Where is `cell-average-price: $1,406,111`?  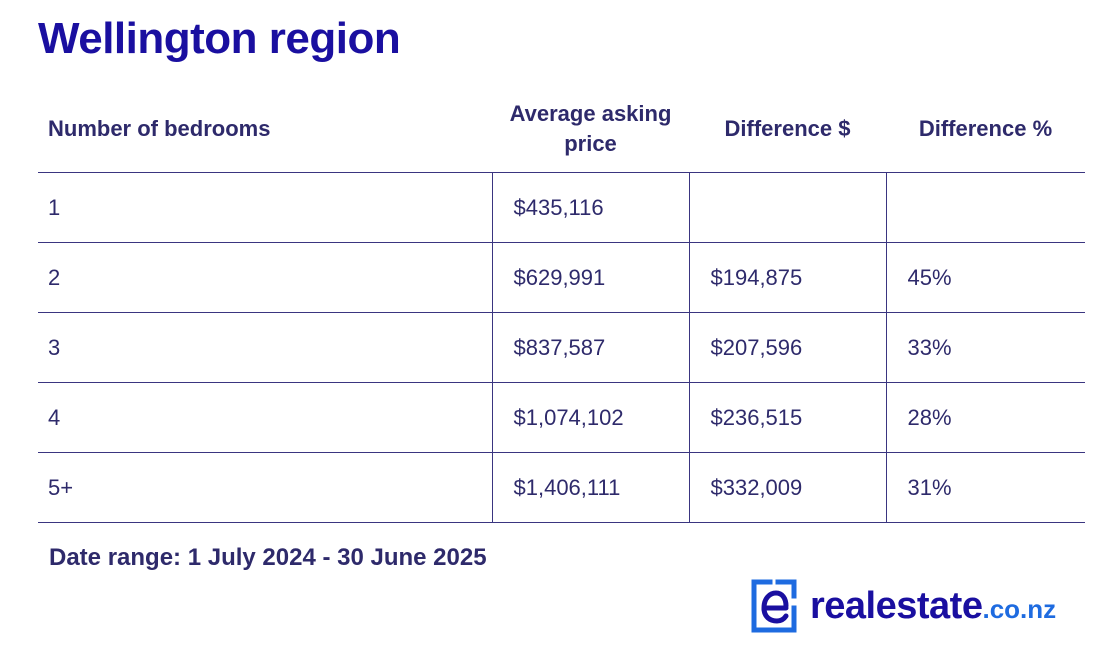 cell-average-price: $1,406,111 is located at coordinates (590, 487).